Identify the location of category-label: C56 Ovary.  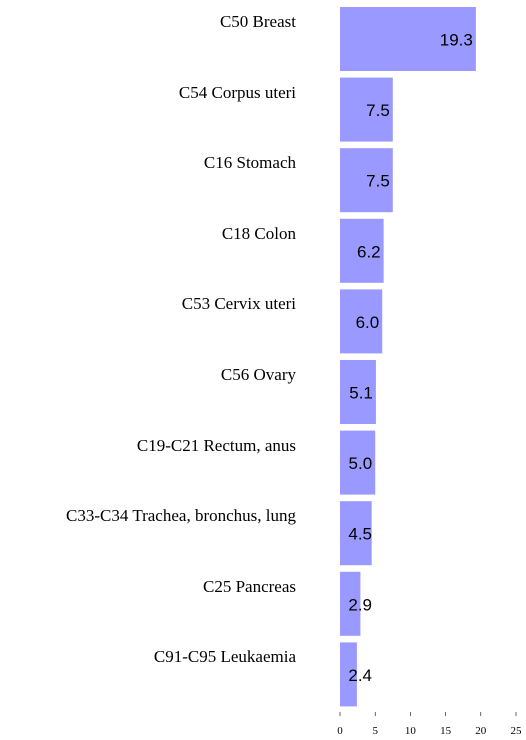
(258, 374).